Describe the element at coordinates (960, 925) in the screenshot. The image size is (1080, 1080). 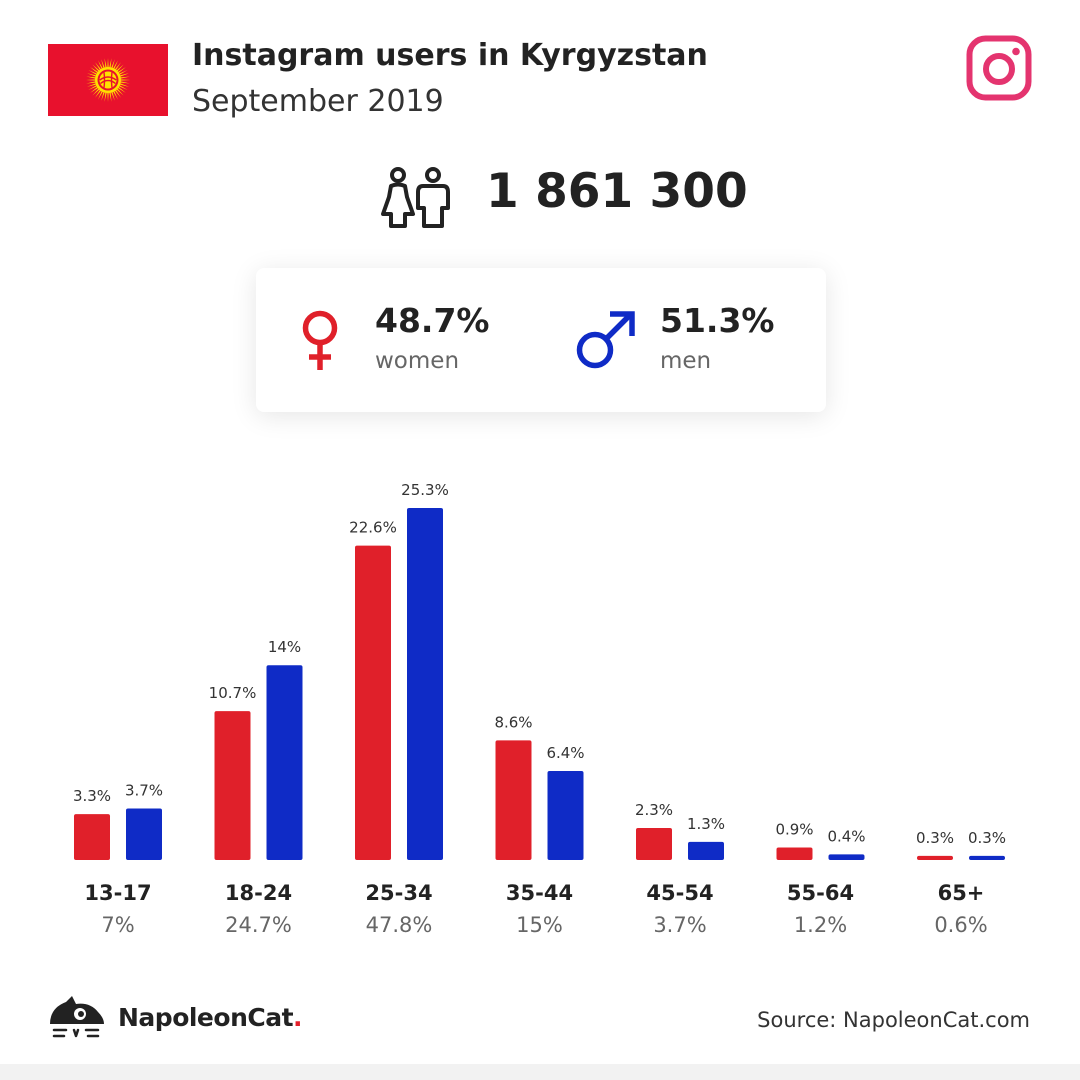
I see `category-total-label: 0.6%` at that location.